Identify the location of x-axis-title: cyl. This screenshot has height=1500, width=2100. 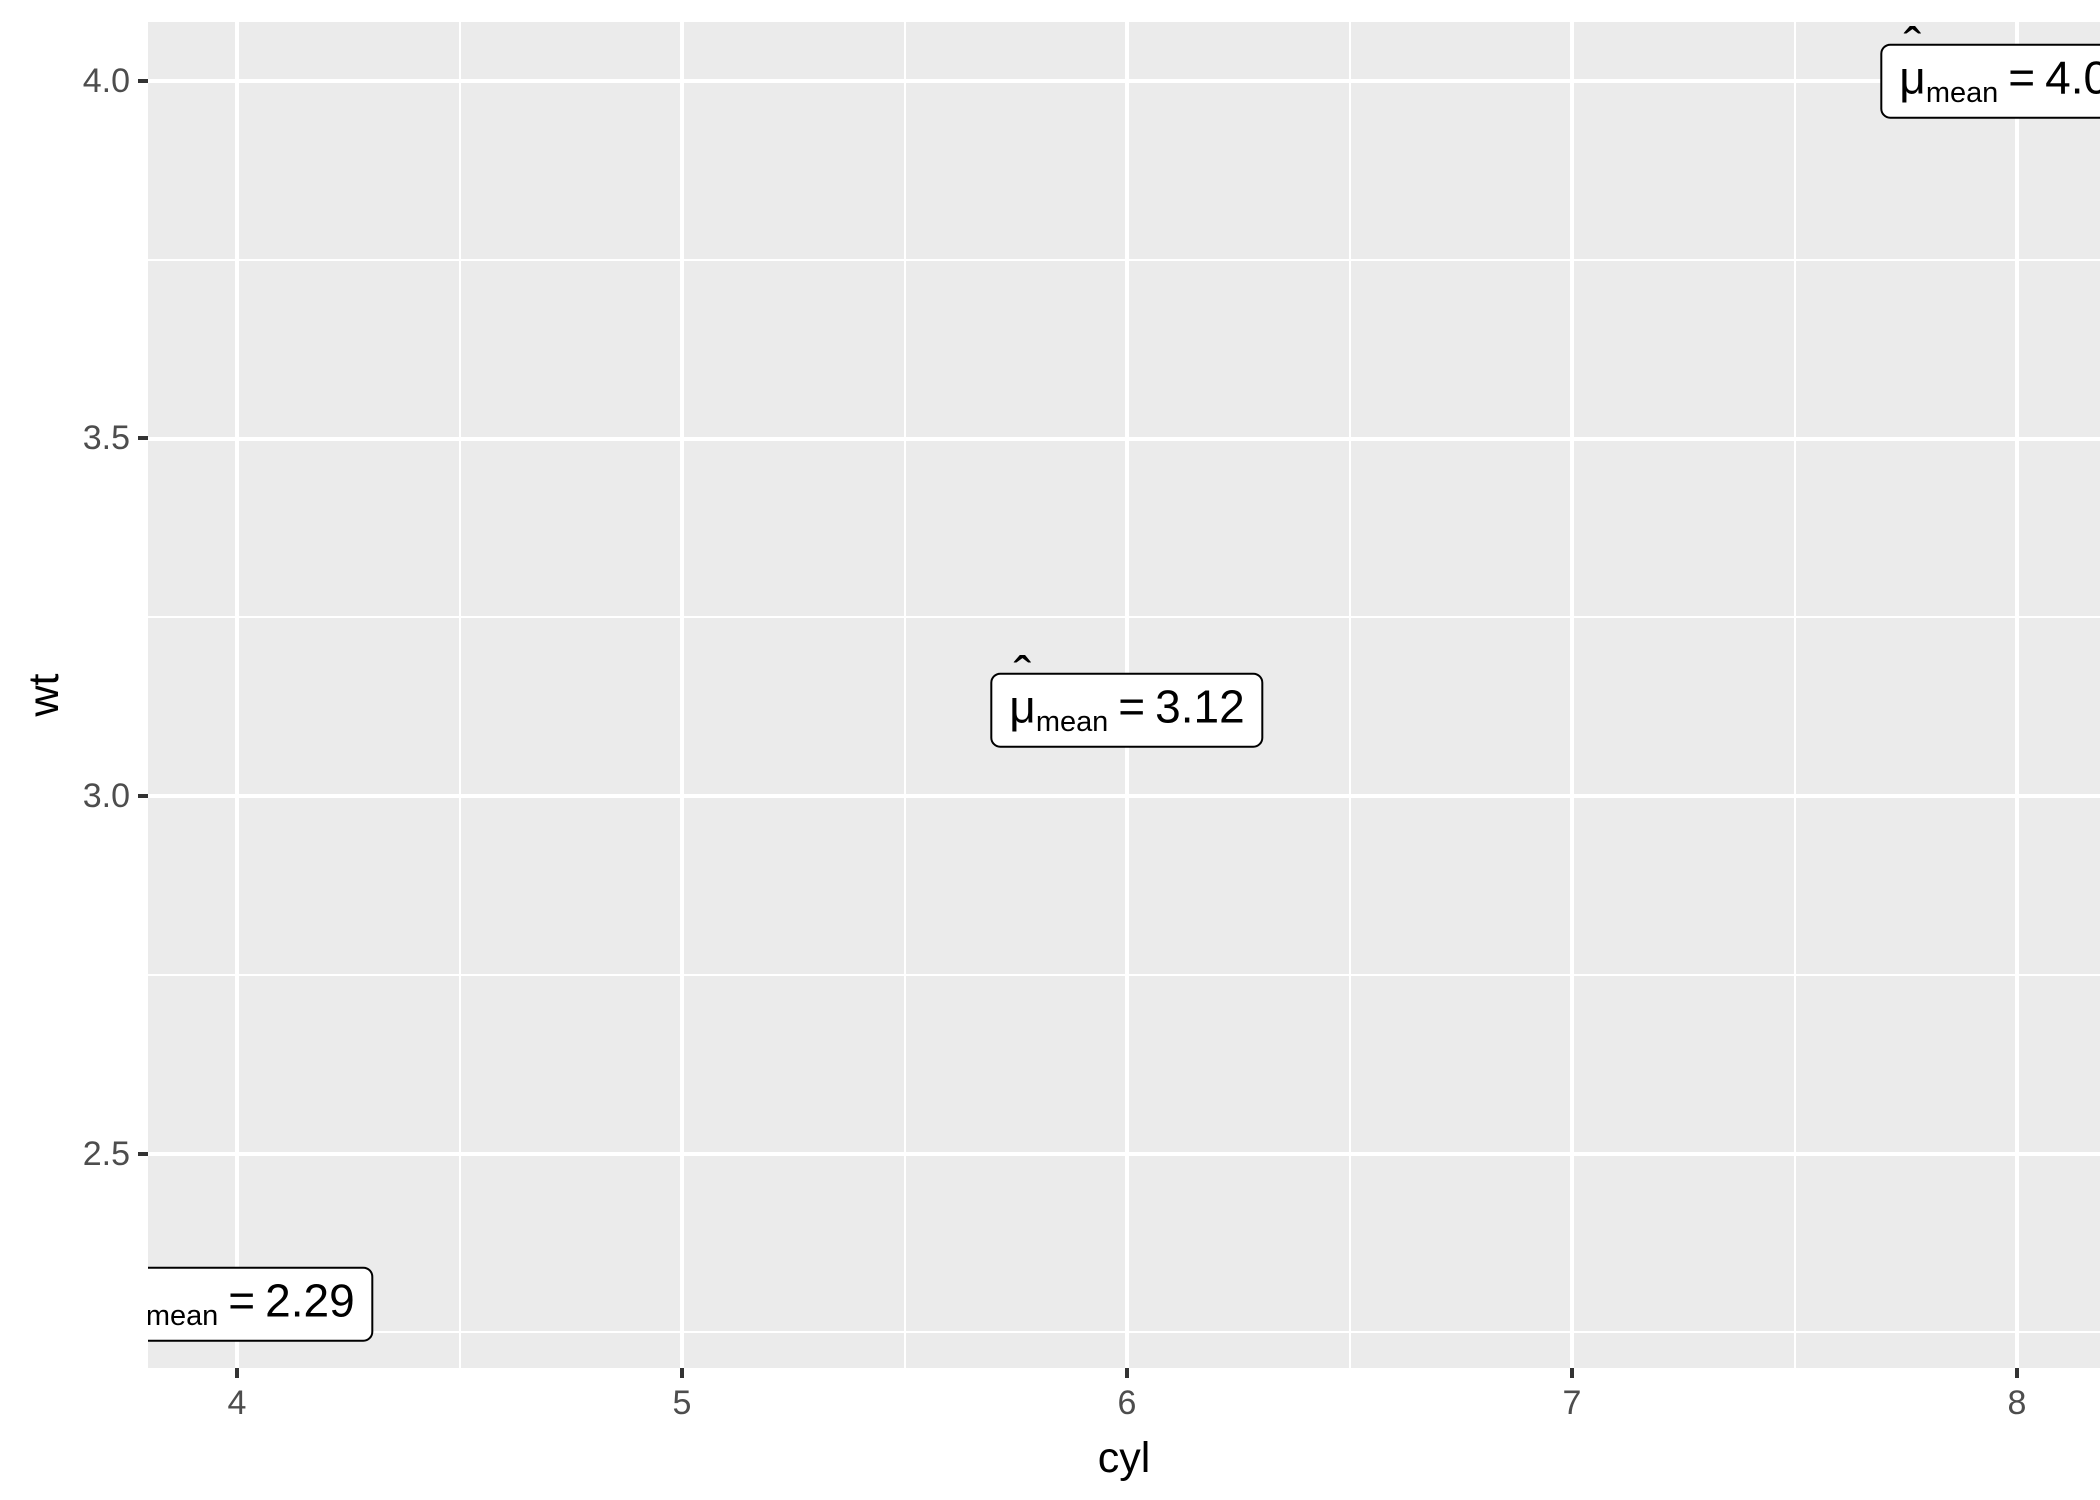
(1124, 1458).